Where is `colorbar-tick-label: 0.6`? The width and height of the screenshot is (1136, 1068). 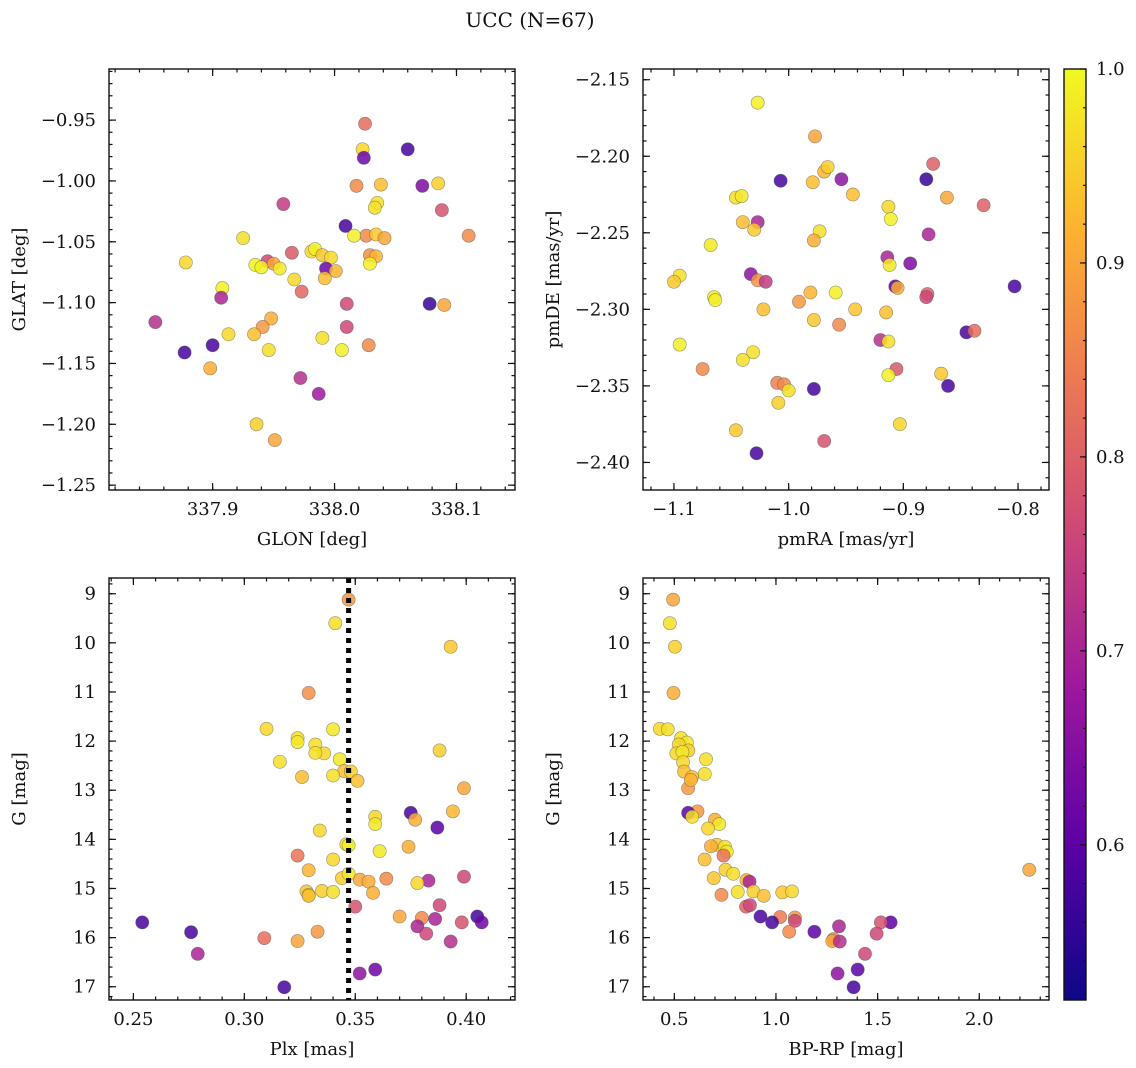
colorbar-tick-label: 0.6 is located at coordinates (1110, 845).